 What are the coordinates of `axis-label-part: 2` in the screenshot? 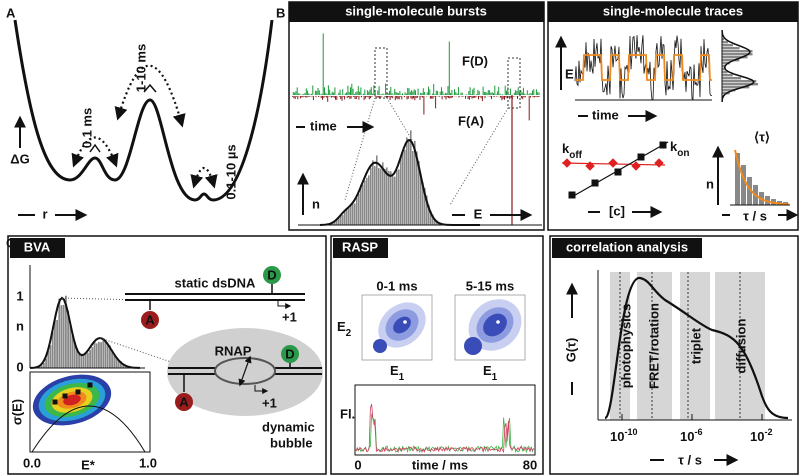 It's located at (349, 333).